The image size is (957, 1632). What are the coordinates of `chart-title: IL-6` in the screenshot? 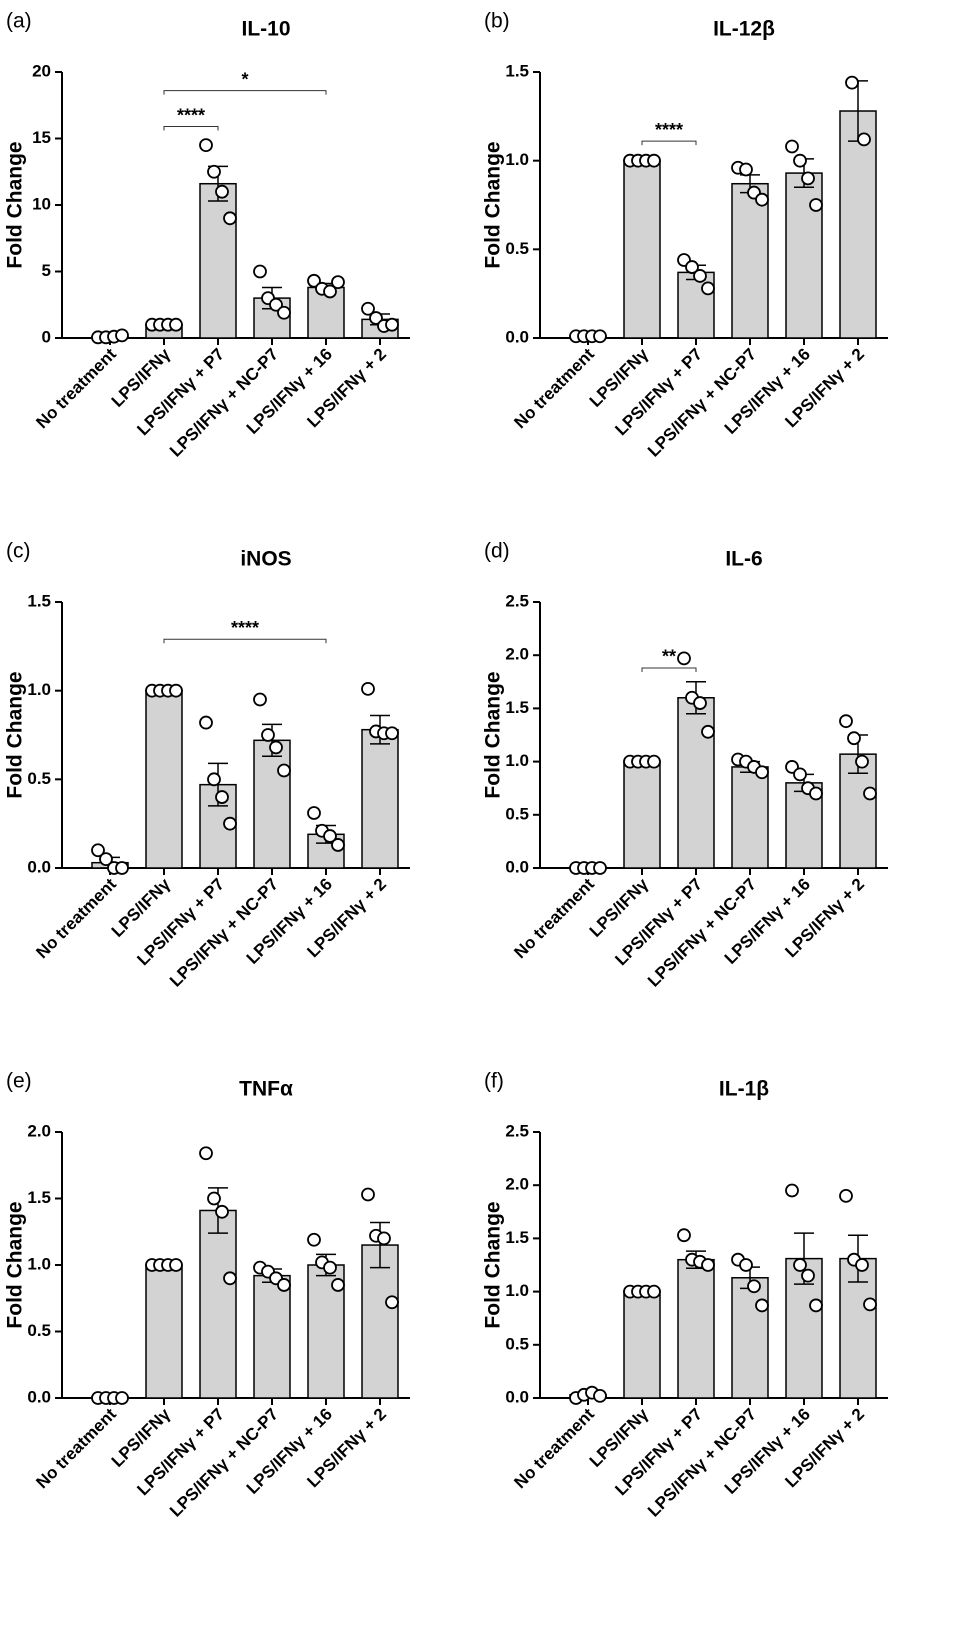 It's located at (743, 559).